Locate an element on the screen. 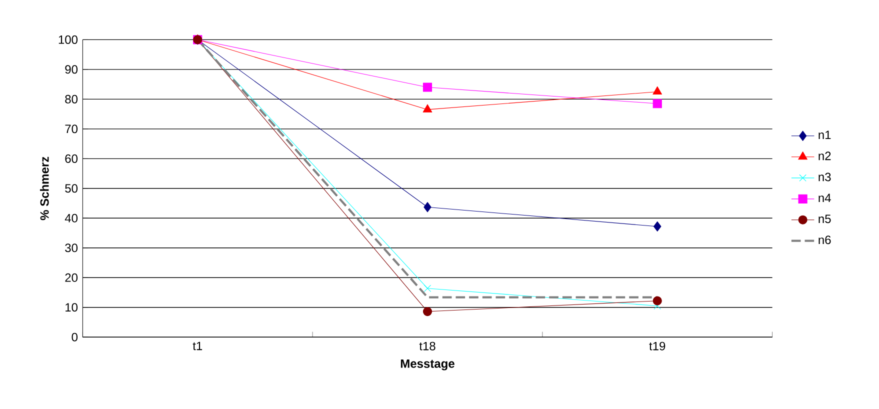  y-tick-label: 10 is located at coordinates (72, 307).